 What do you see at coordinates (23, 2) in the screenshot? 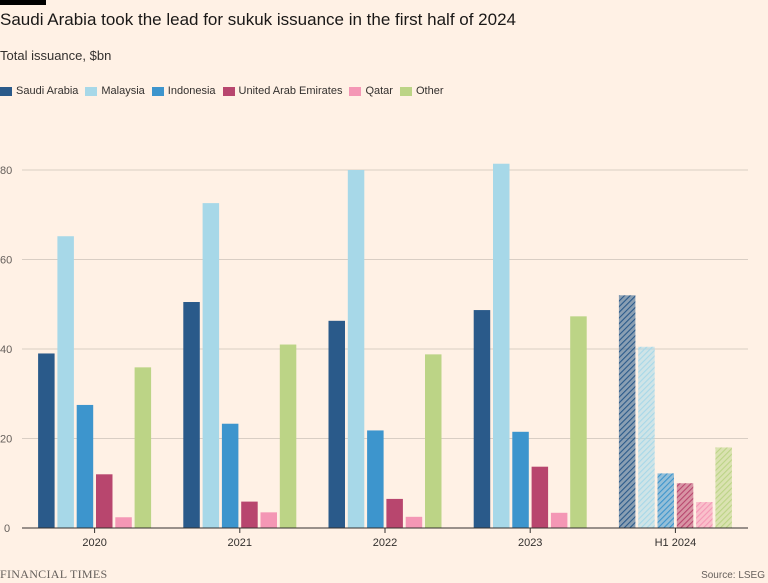
I see `brand-bar` at bounding box center [23, 2].